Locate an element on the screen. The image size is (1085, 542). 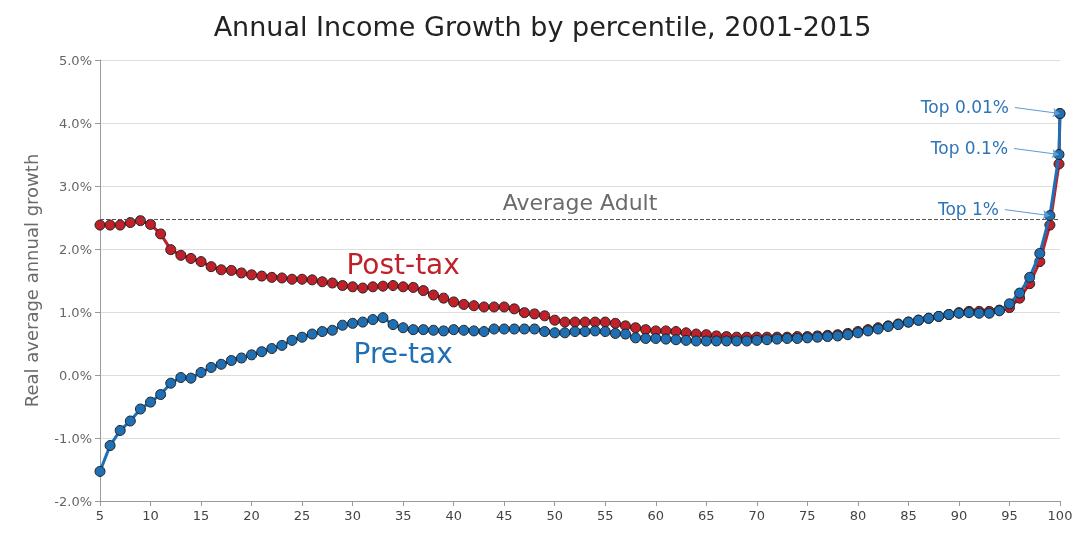
y-tick-label: 0.0% is located at coordinates (75, 375).